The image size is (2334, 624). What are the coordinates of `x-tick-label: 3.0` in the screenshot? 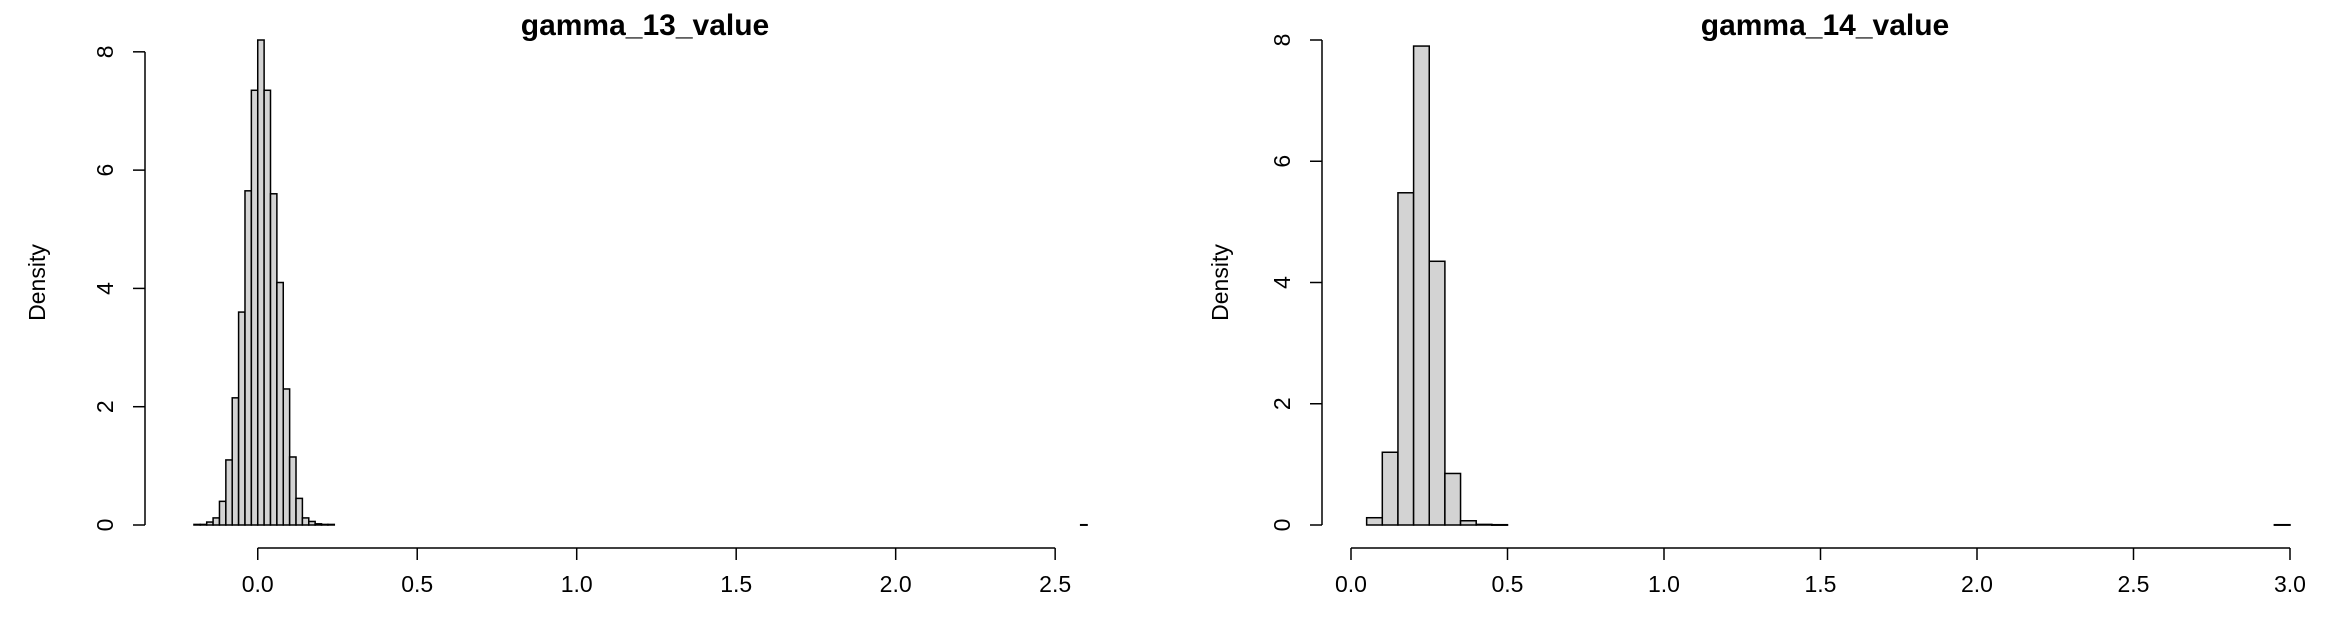 It's located at (2290, 584).